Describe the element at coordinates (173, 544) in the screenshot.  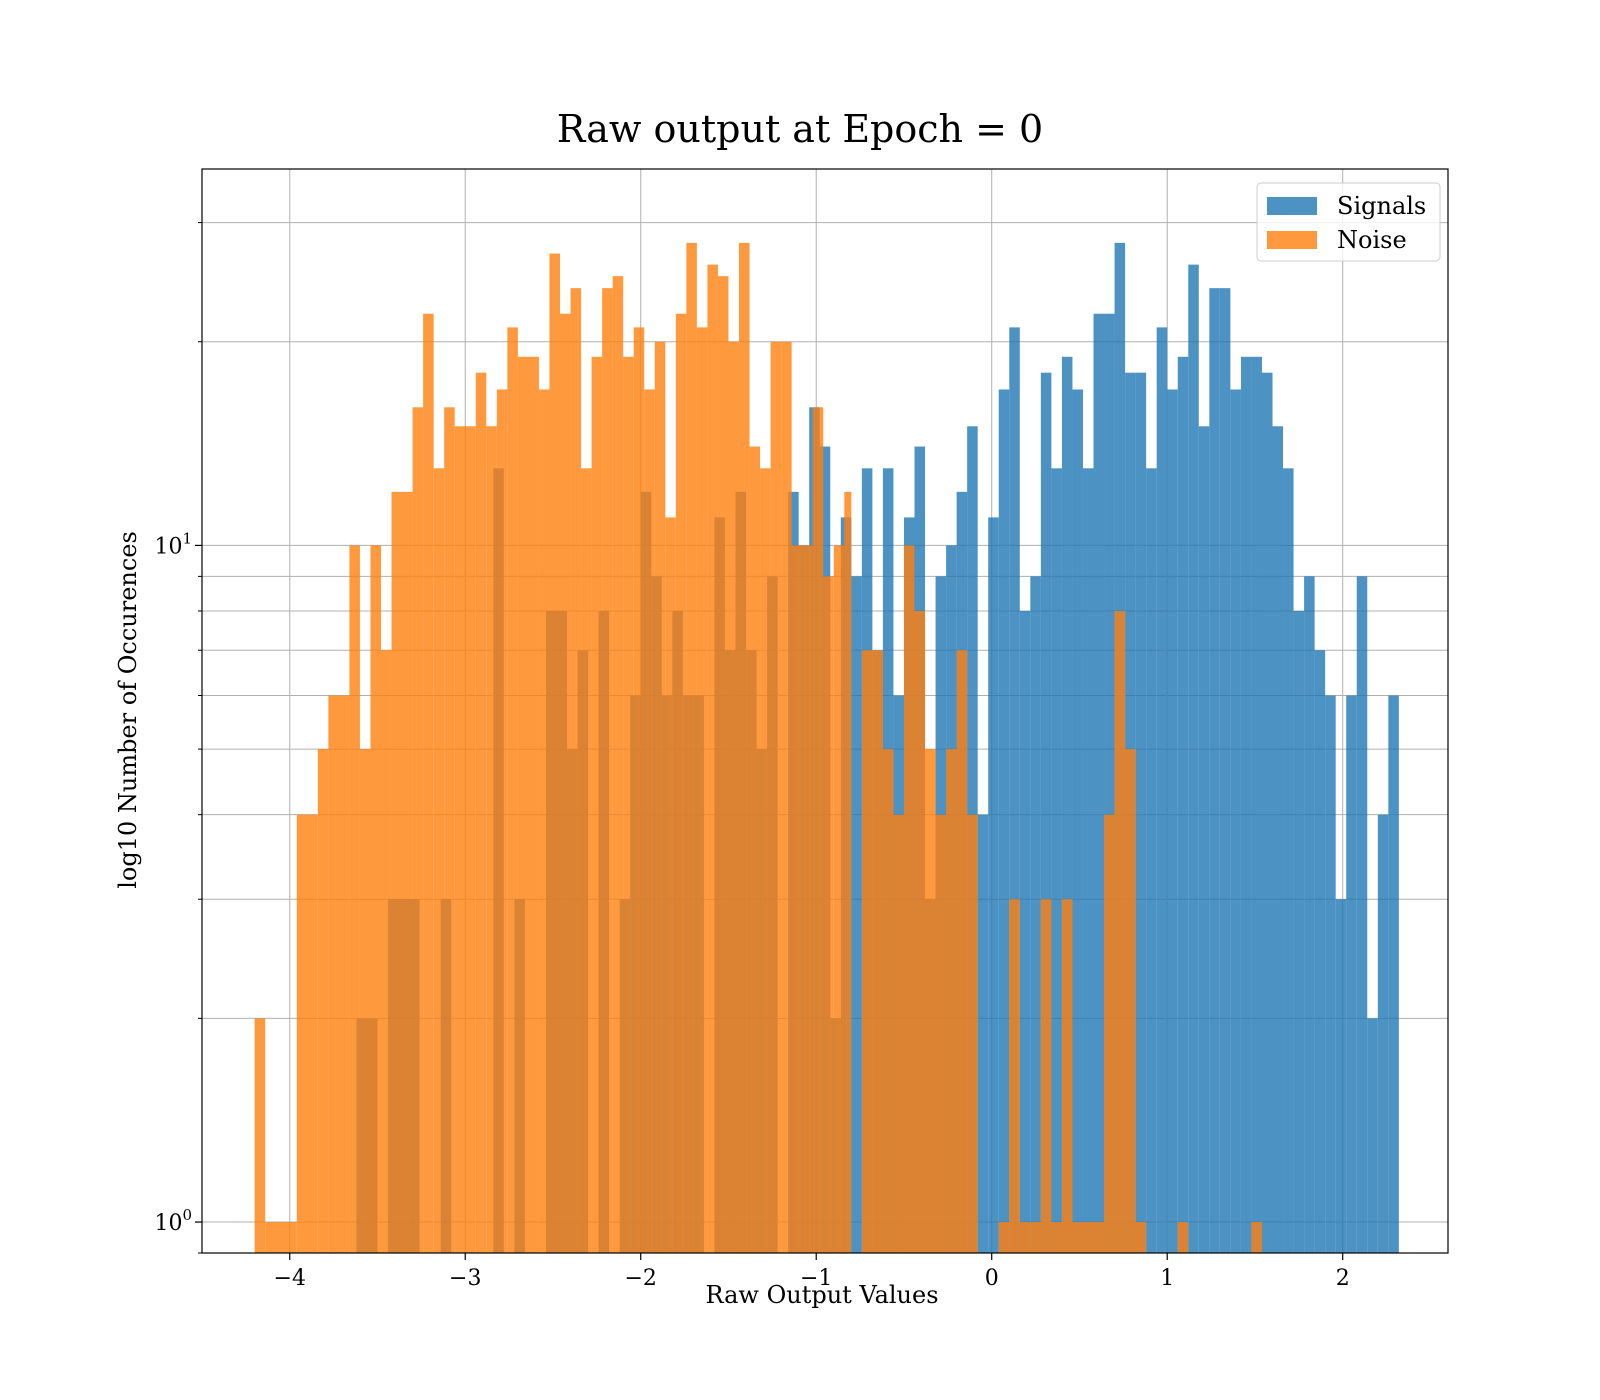
I see `y-tick-label: 10¹` at that location.